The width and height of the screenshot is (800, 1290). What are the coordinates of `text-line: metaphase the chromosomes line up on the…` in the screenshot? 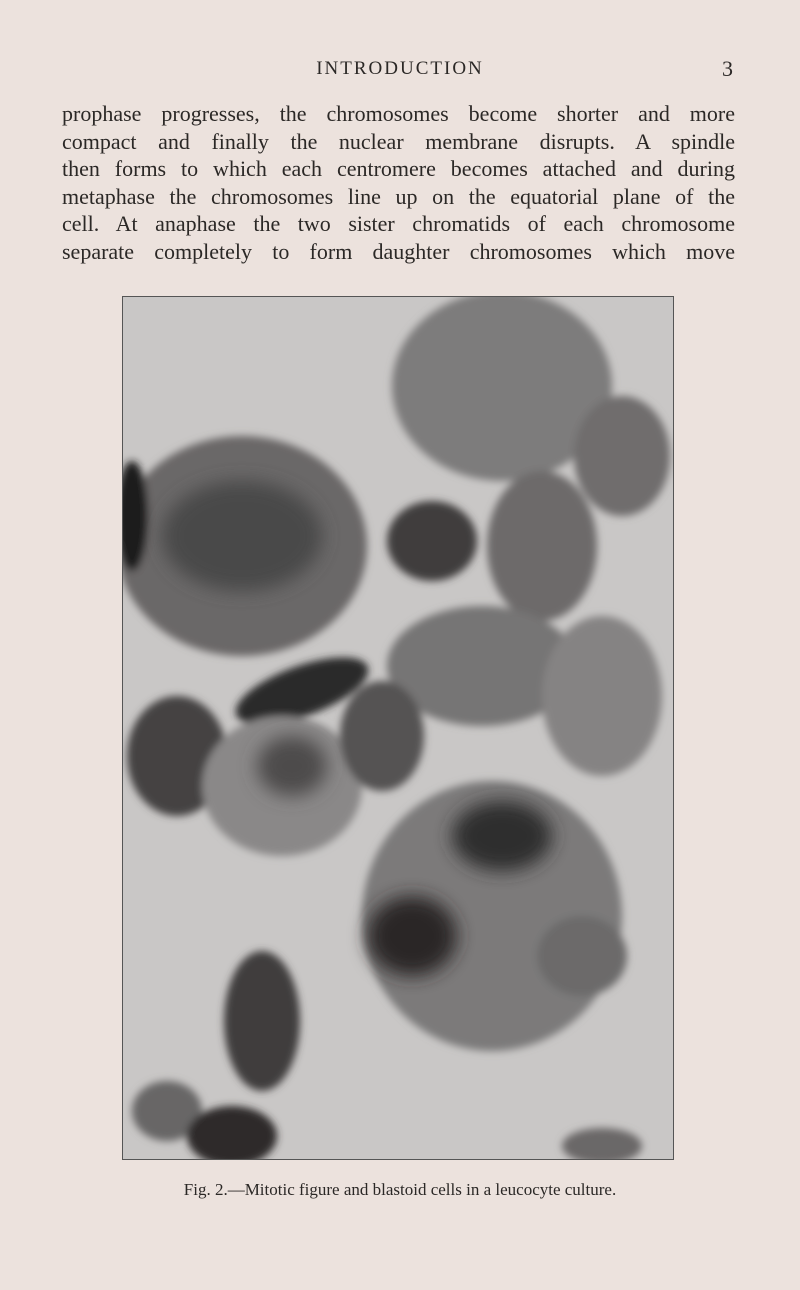 It's located at (398, 196).